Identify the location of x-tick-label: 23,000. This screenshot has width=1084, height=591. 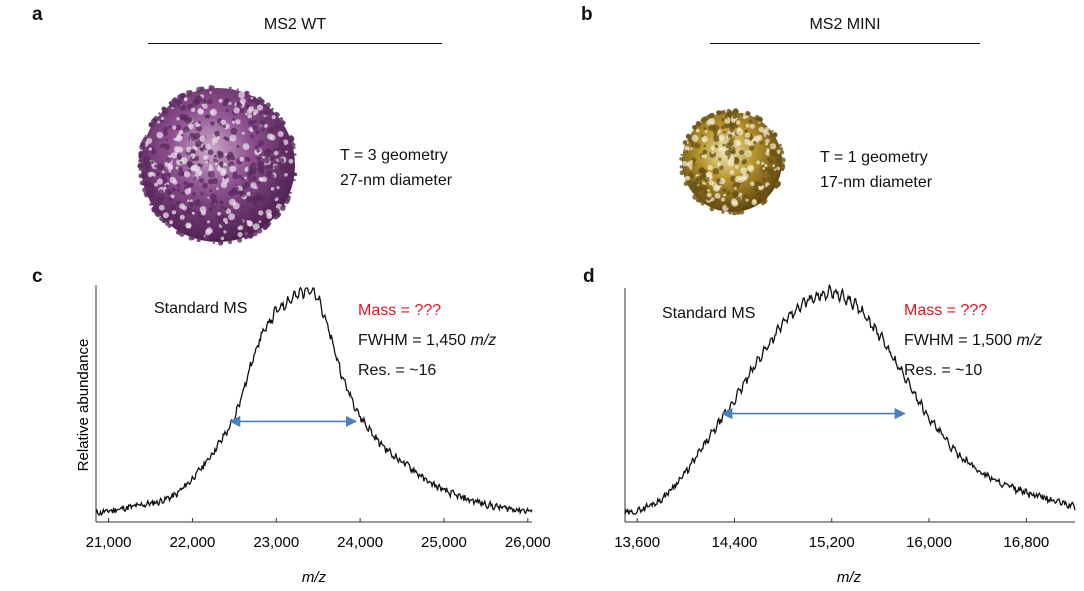
(276, 542).